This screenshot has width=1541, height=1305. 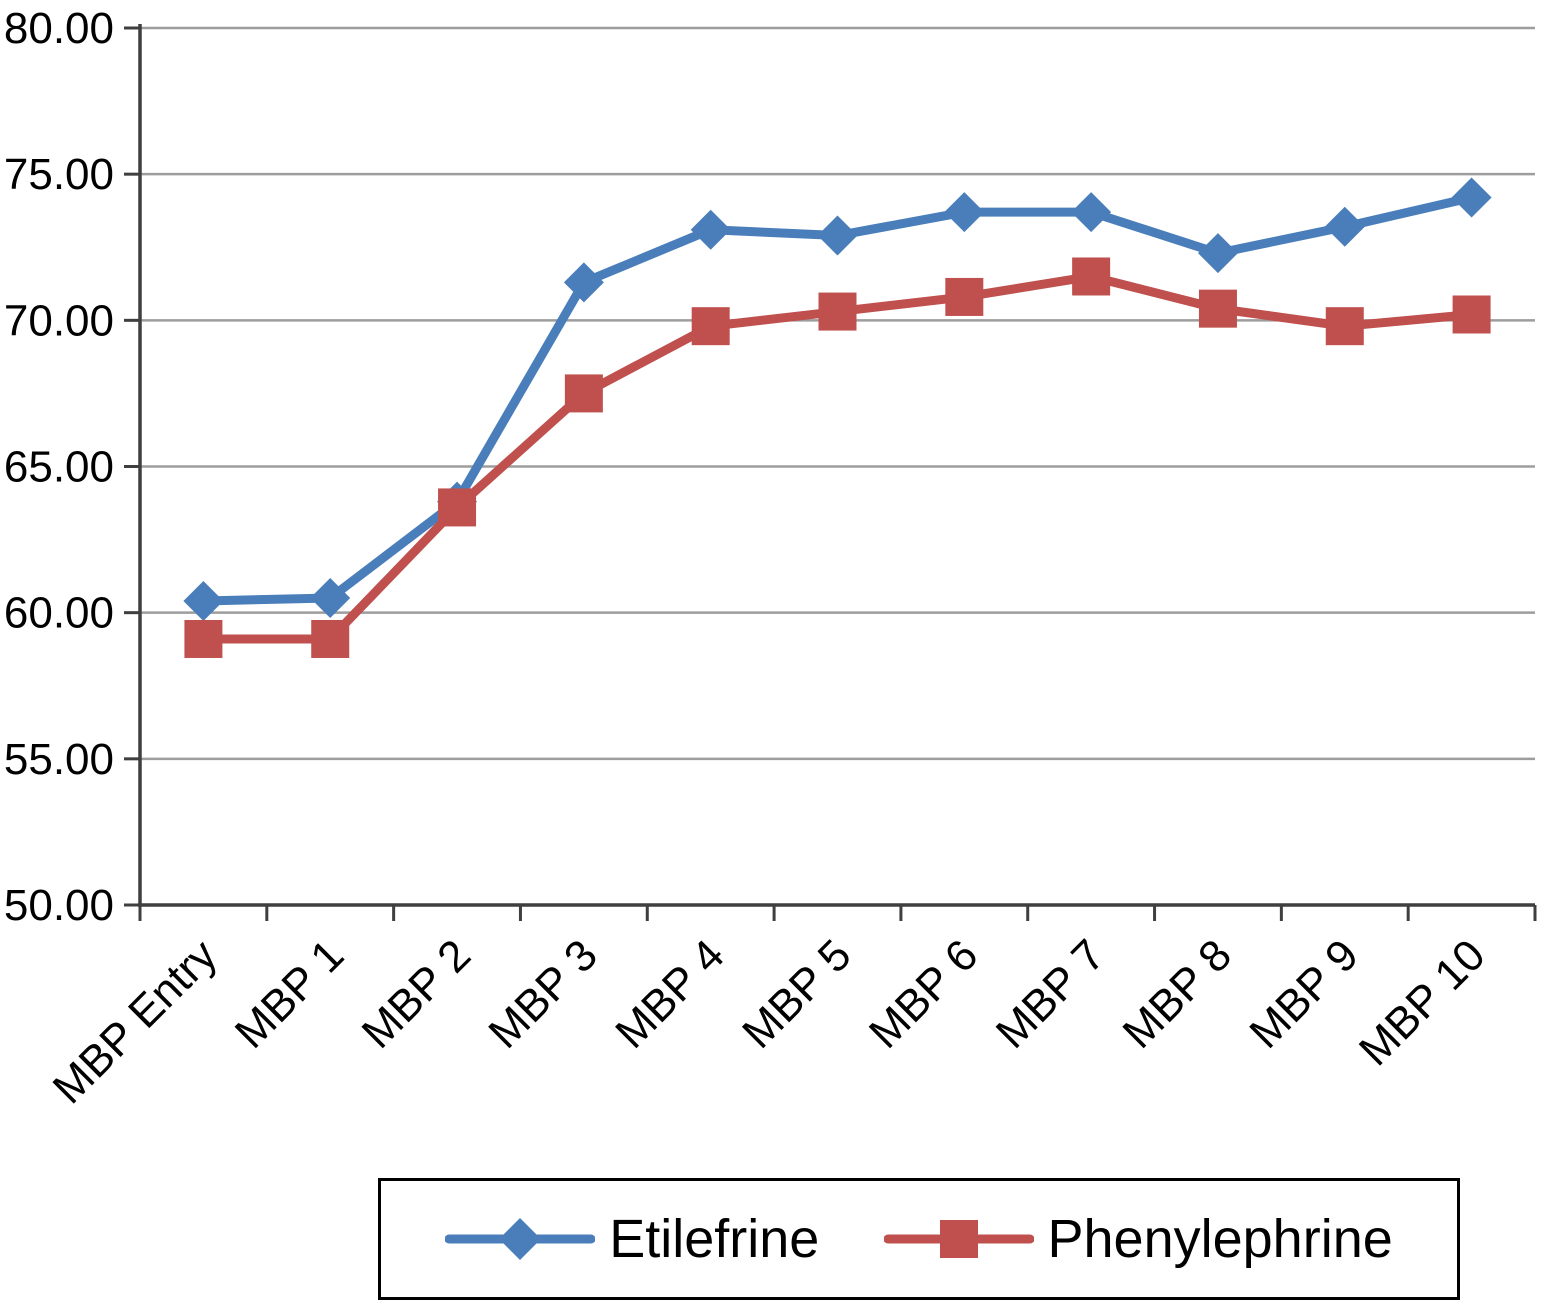 I want to click on x-category-label: MBP Entry, so click(x=135, y=1021).